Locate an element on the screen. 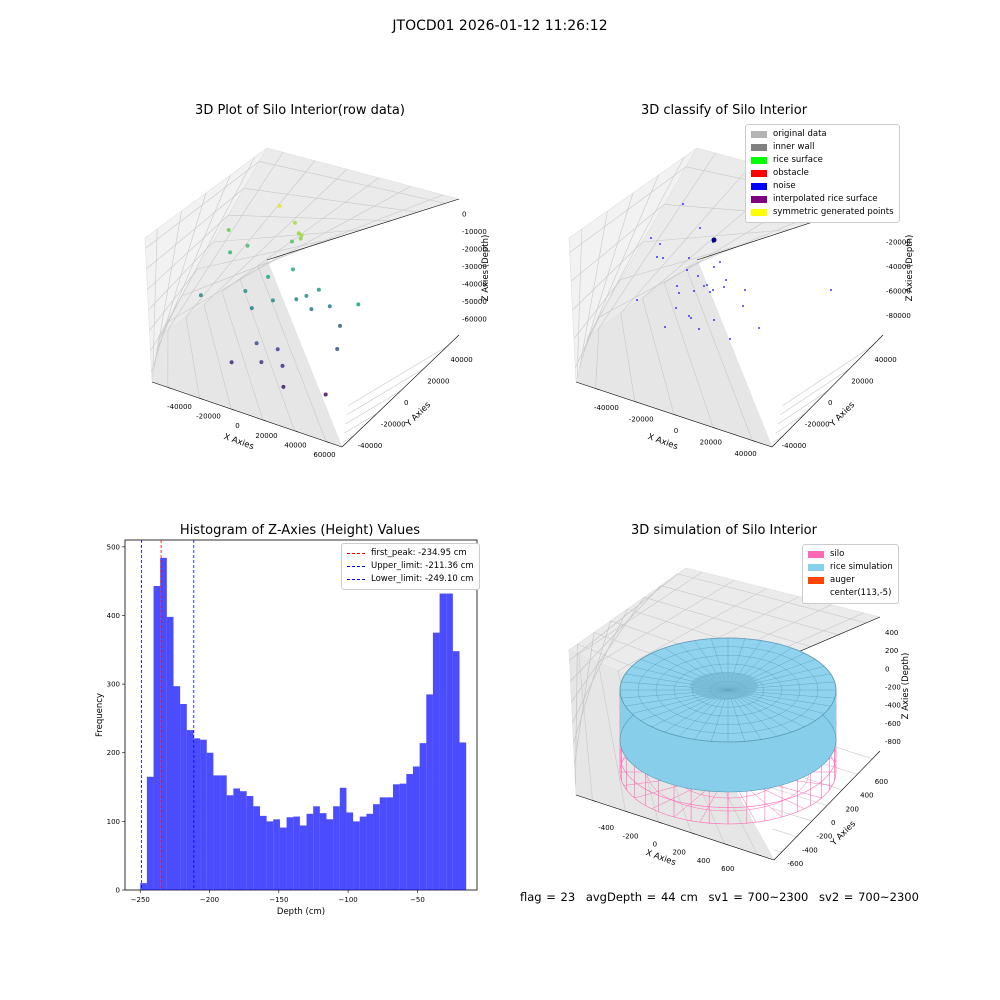 This screenshot has width=1000, height=1000. legend-entry: noise is located at coordinates (822, 186).